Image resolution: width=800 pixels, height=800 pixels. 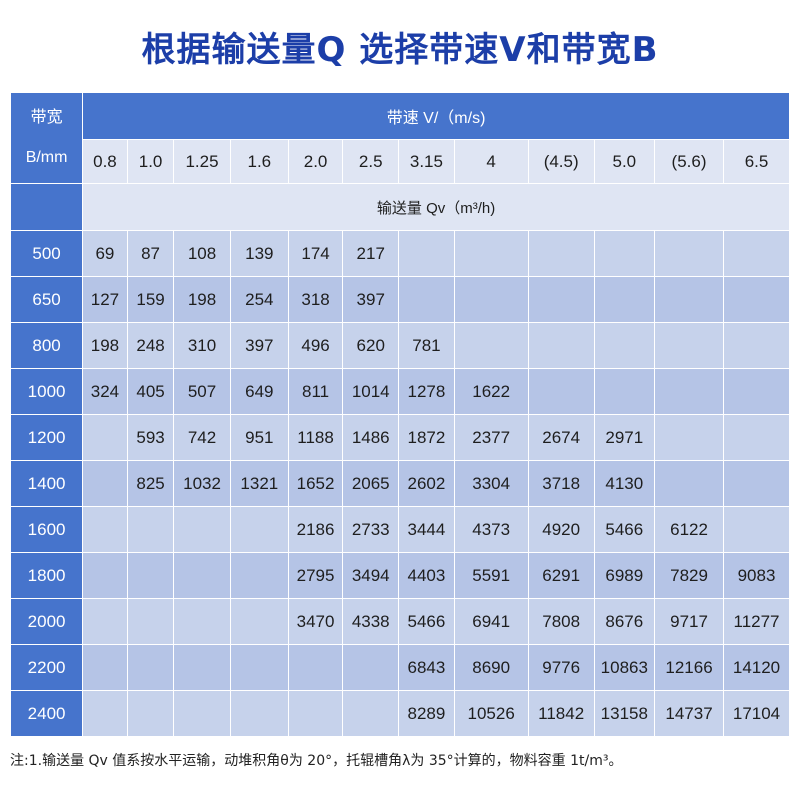 What do you see at coordinates (259, 483) in the screenshot?
I see `table-cell: 1321` at bounding box center [259, 483].